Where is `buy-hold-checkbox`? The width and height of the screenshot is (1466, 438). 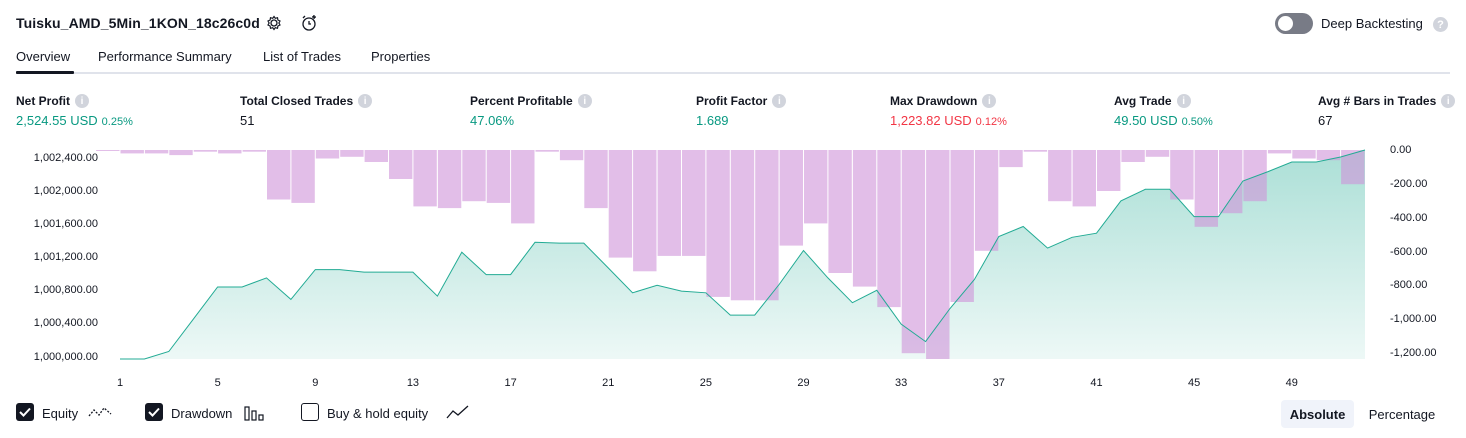
buy-hold-checkbox is located at coordinates (310, 412).